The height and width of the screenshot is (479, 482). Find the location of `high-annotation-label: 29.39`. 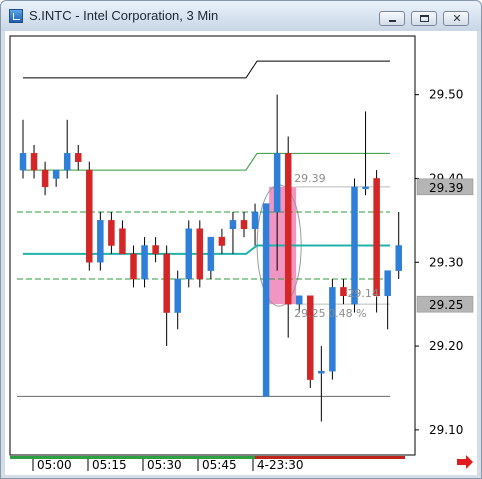

high-annotation-label: 29.39 is located at coordinates (310, 178).